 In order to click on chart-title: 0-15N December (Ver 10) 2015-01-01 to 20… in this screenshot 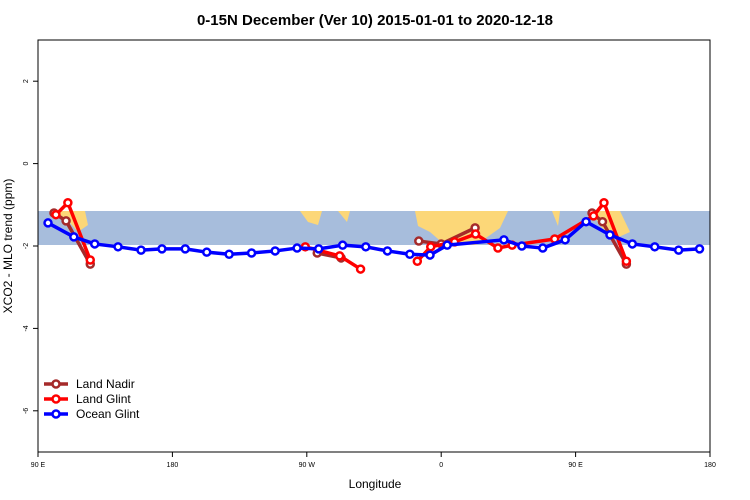, I will do `click(375, 20)`.